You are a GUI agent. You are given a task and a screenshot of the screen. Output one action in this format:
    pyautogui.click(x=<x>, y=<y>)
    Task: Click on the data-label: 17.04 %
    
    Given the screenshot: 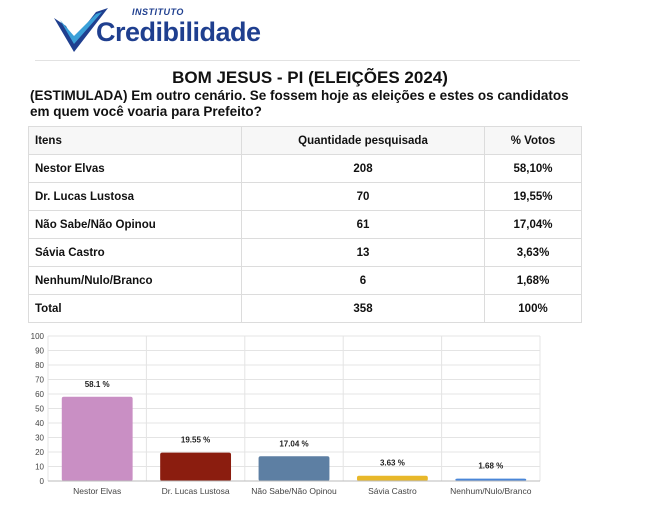 What is the action you would take?
    pyautogui.click(x=293, y=443)
    